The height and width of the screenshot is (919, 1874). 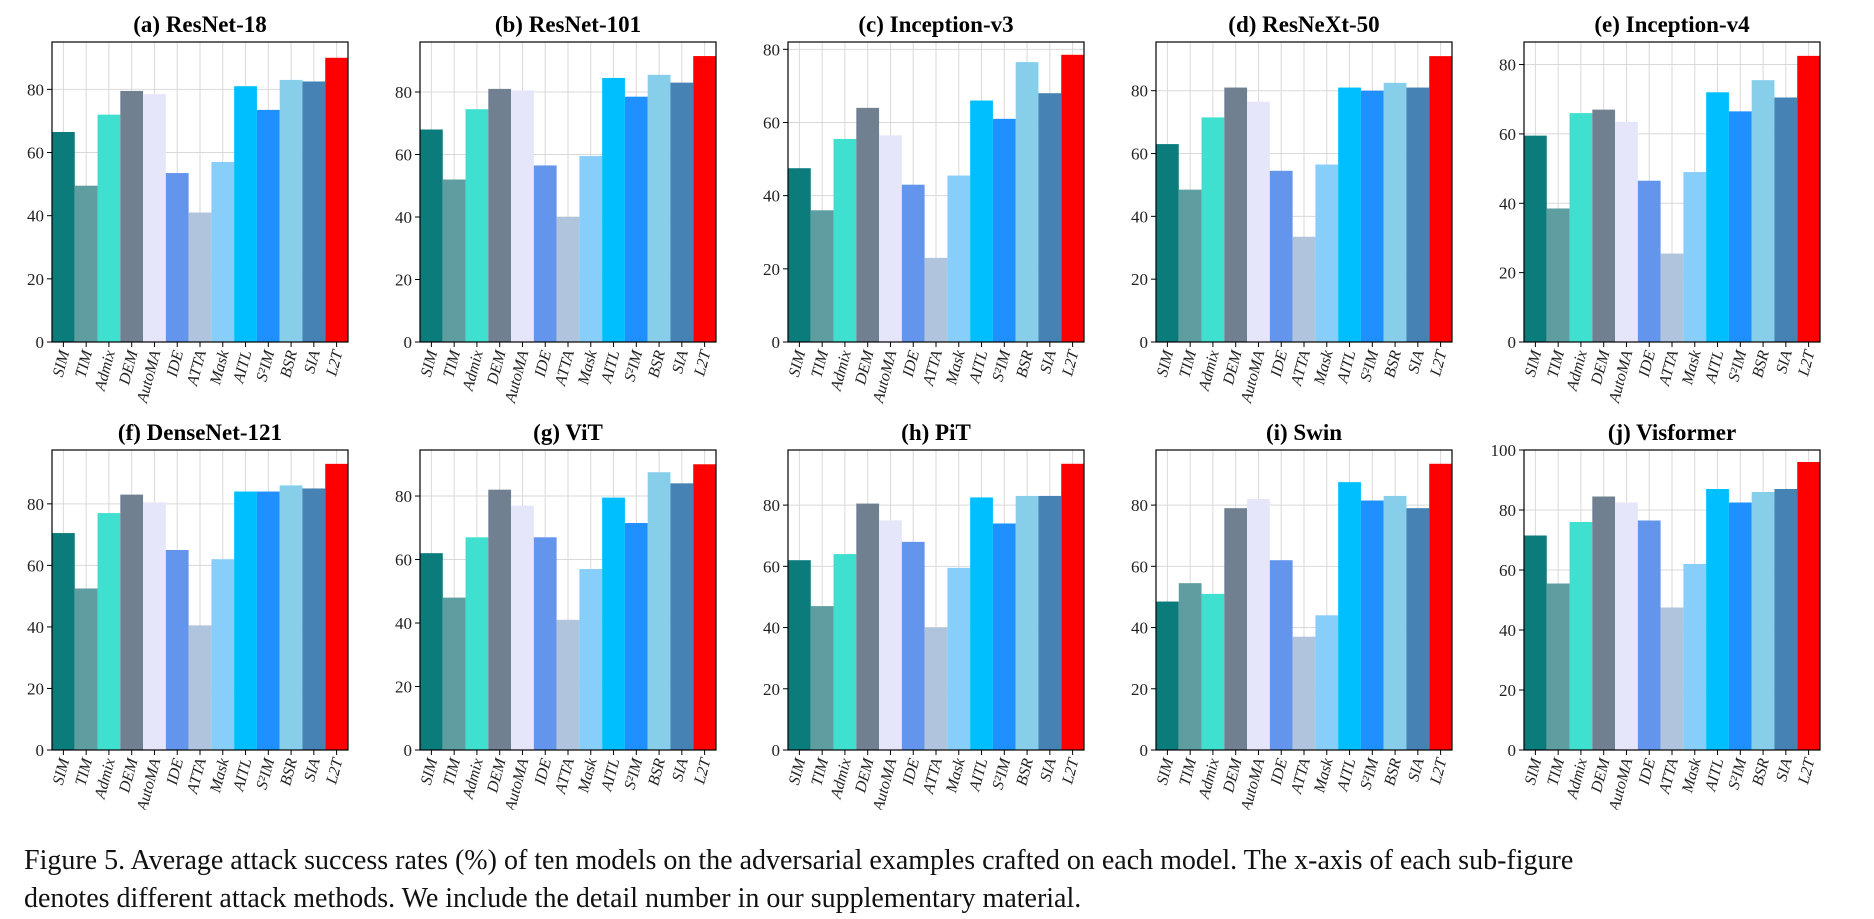 What do you see at coordinates (613, 623) in the screenshot?
I see `chart-g-bar-aitl` at bounding box center [613, 623].